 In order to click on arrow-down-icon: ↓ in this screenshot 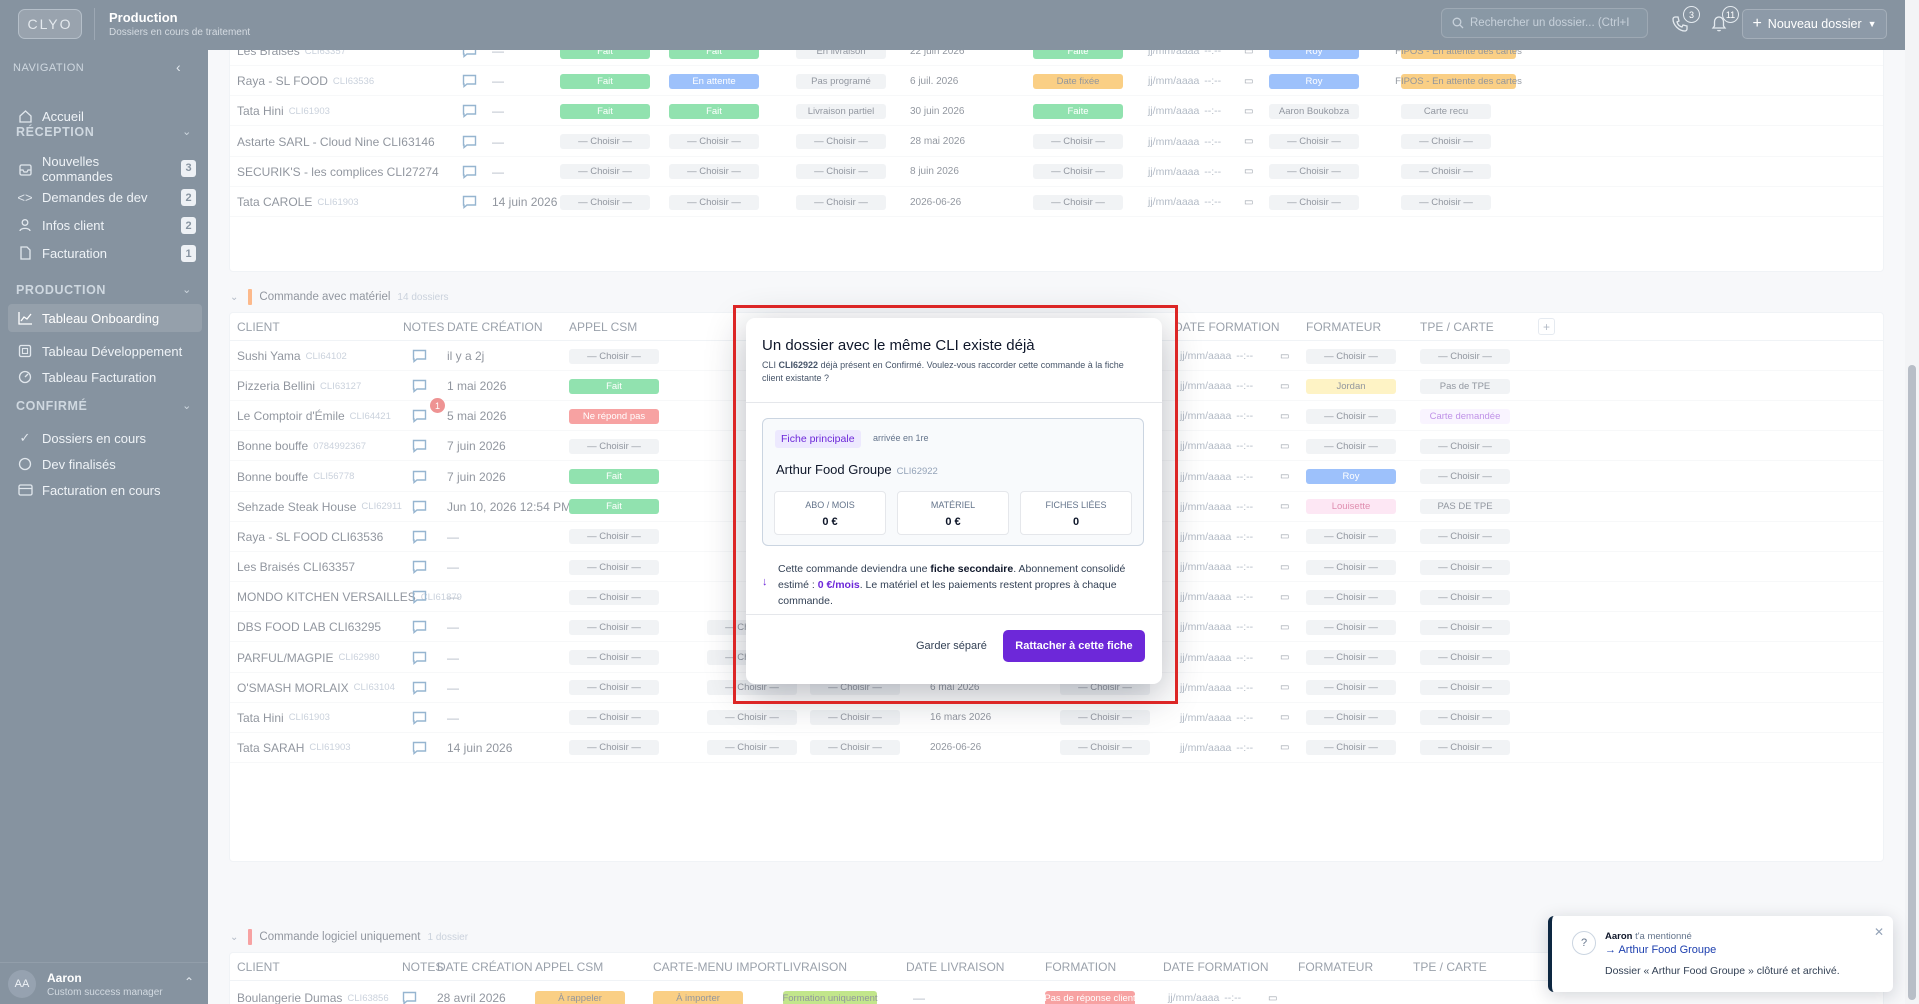, I will do `click(765, 582)`.